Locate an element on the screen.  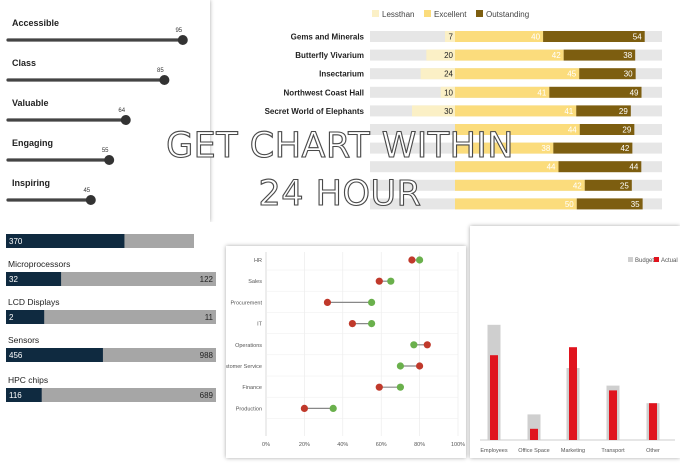
data-label-outstanding: 44 is located at coordinates (633, 167).